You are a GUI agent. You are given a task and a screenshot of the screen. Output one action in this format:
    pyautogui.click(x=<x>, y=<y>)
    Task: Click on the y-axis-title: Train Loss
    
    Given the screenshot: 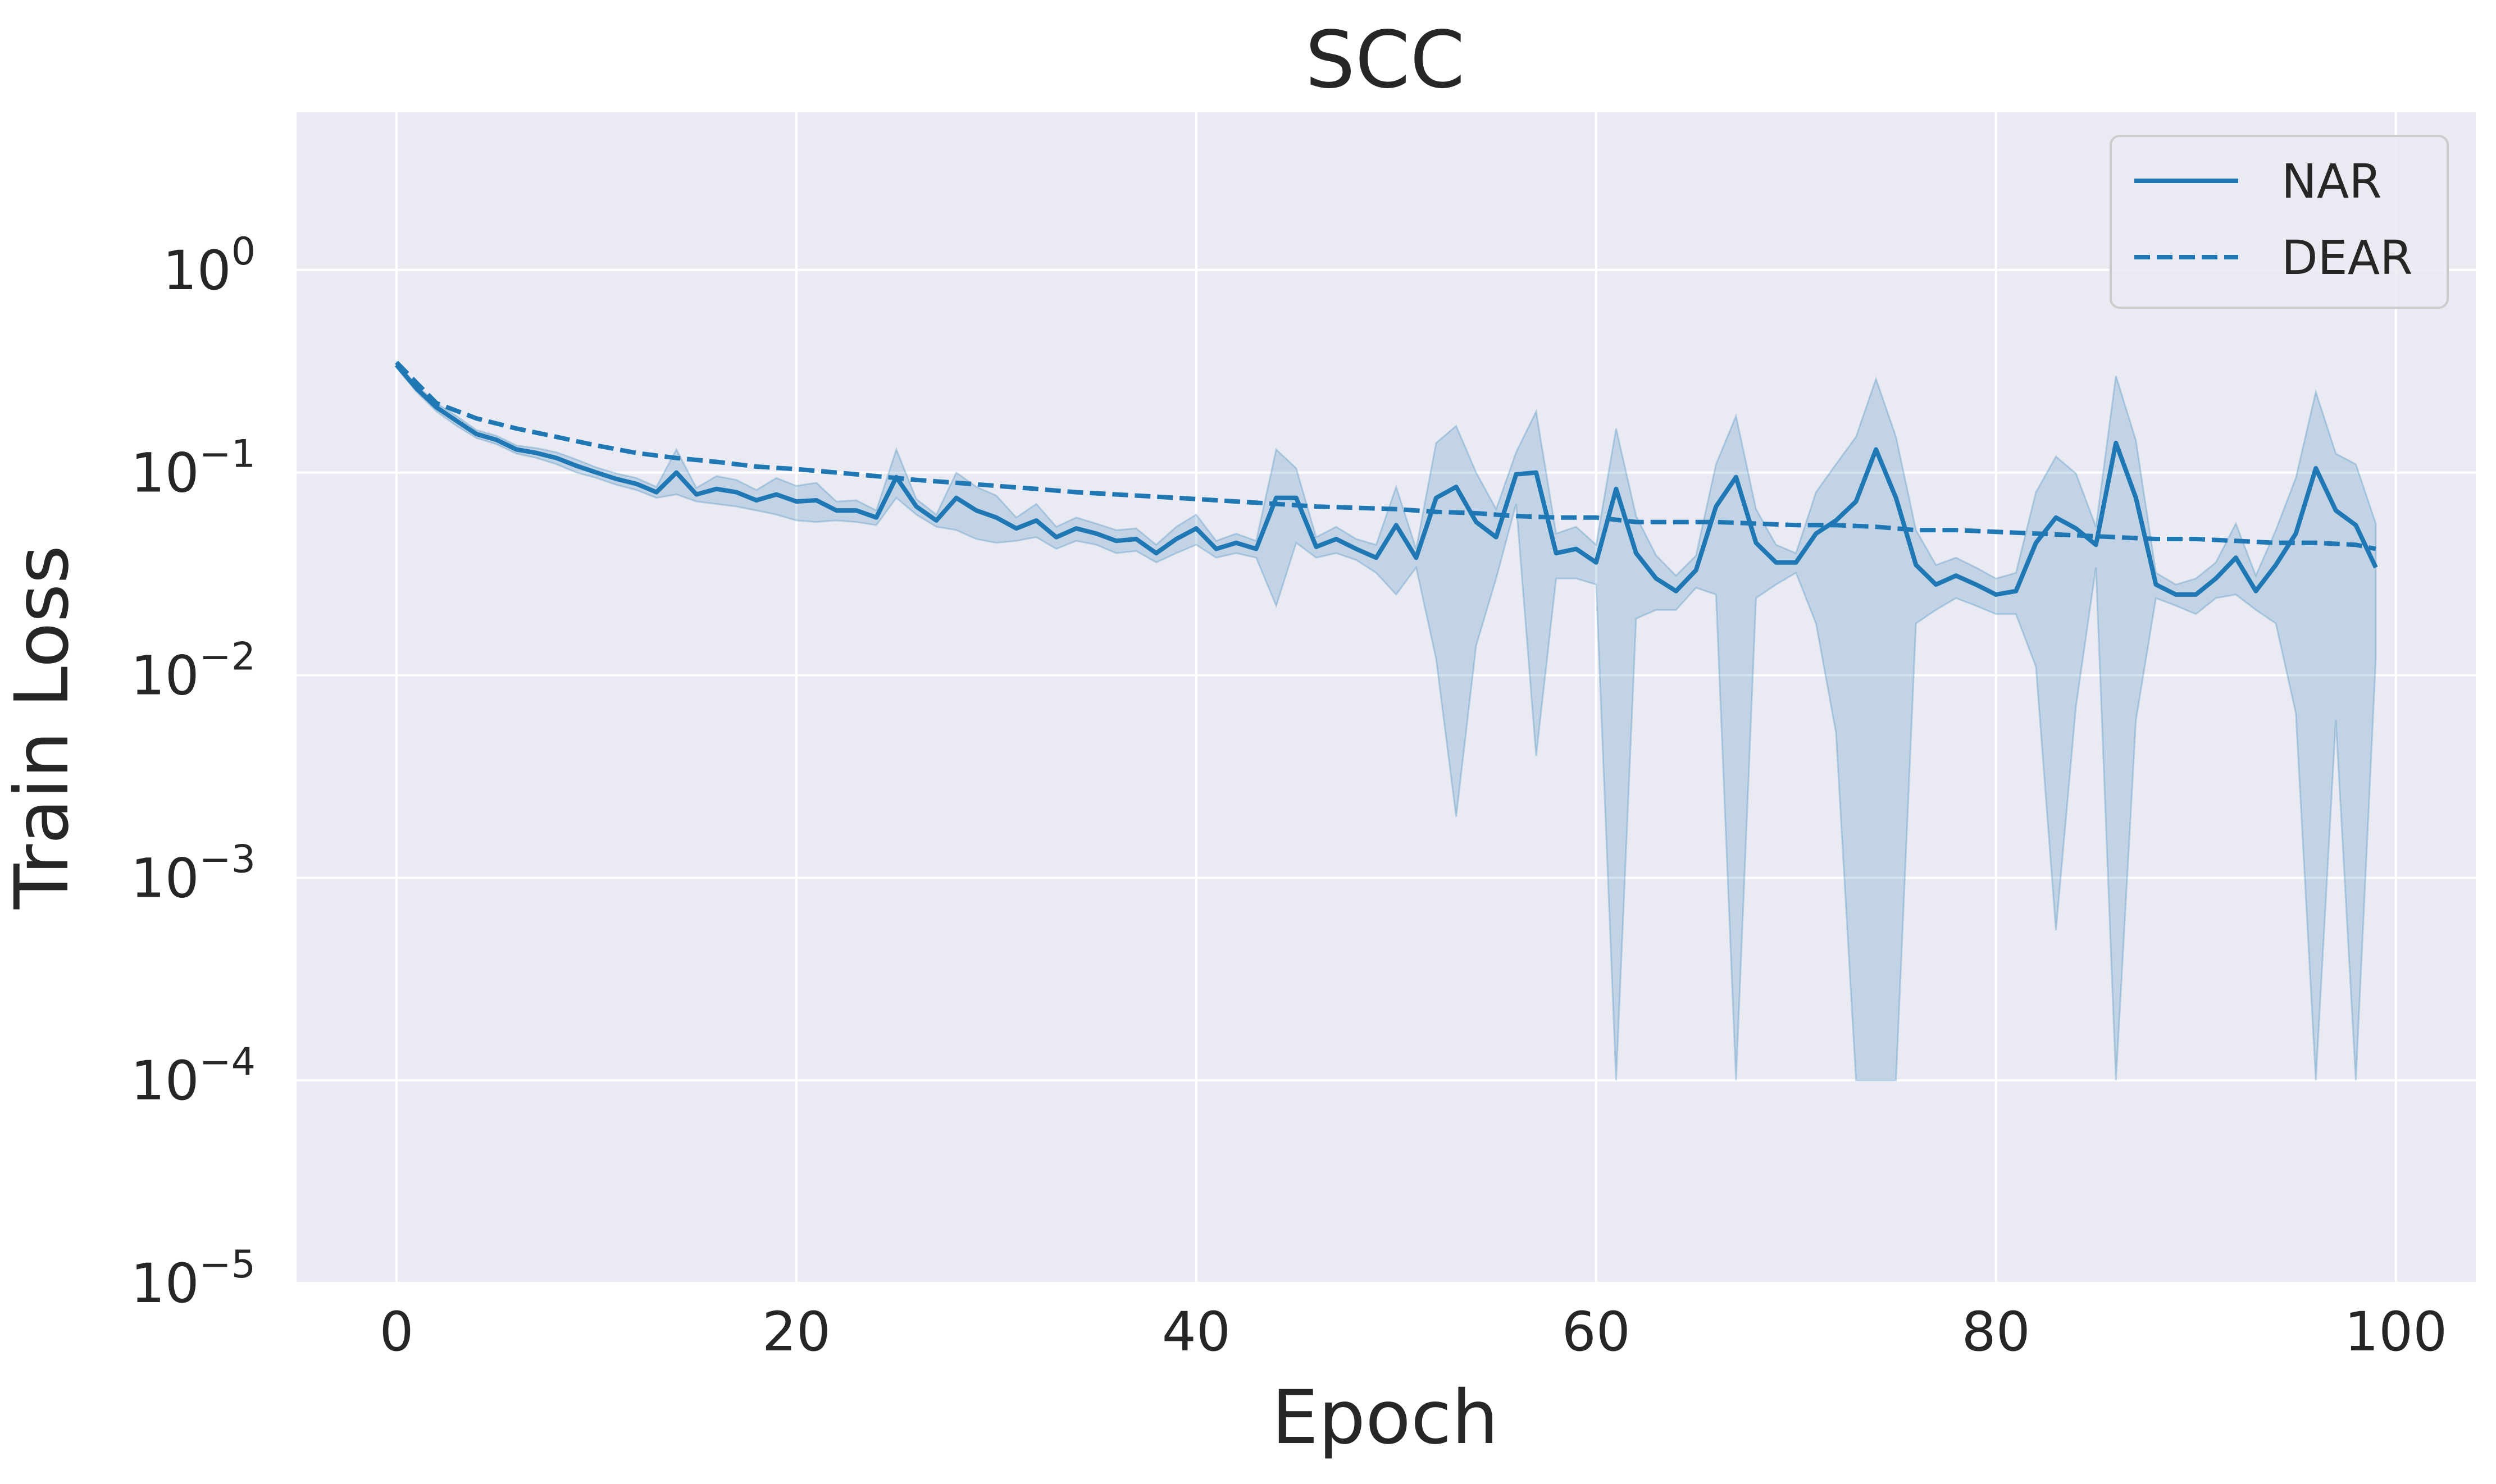 What is the action you would take?
    pyautogui.click(x=42, y=727)
    